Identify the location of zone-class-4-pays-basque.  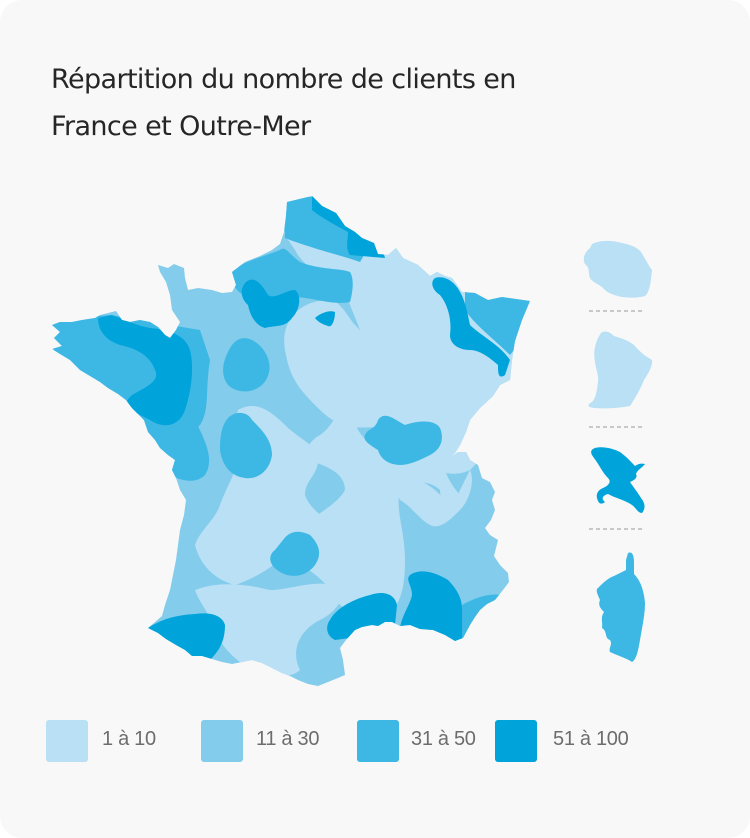
(186, 636).